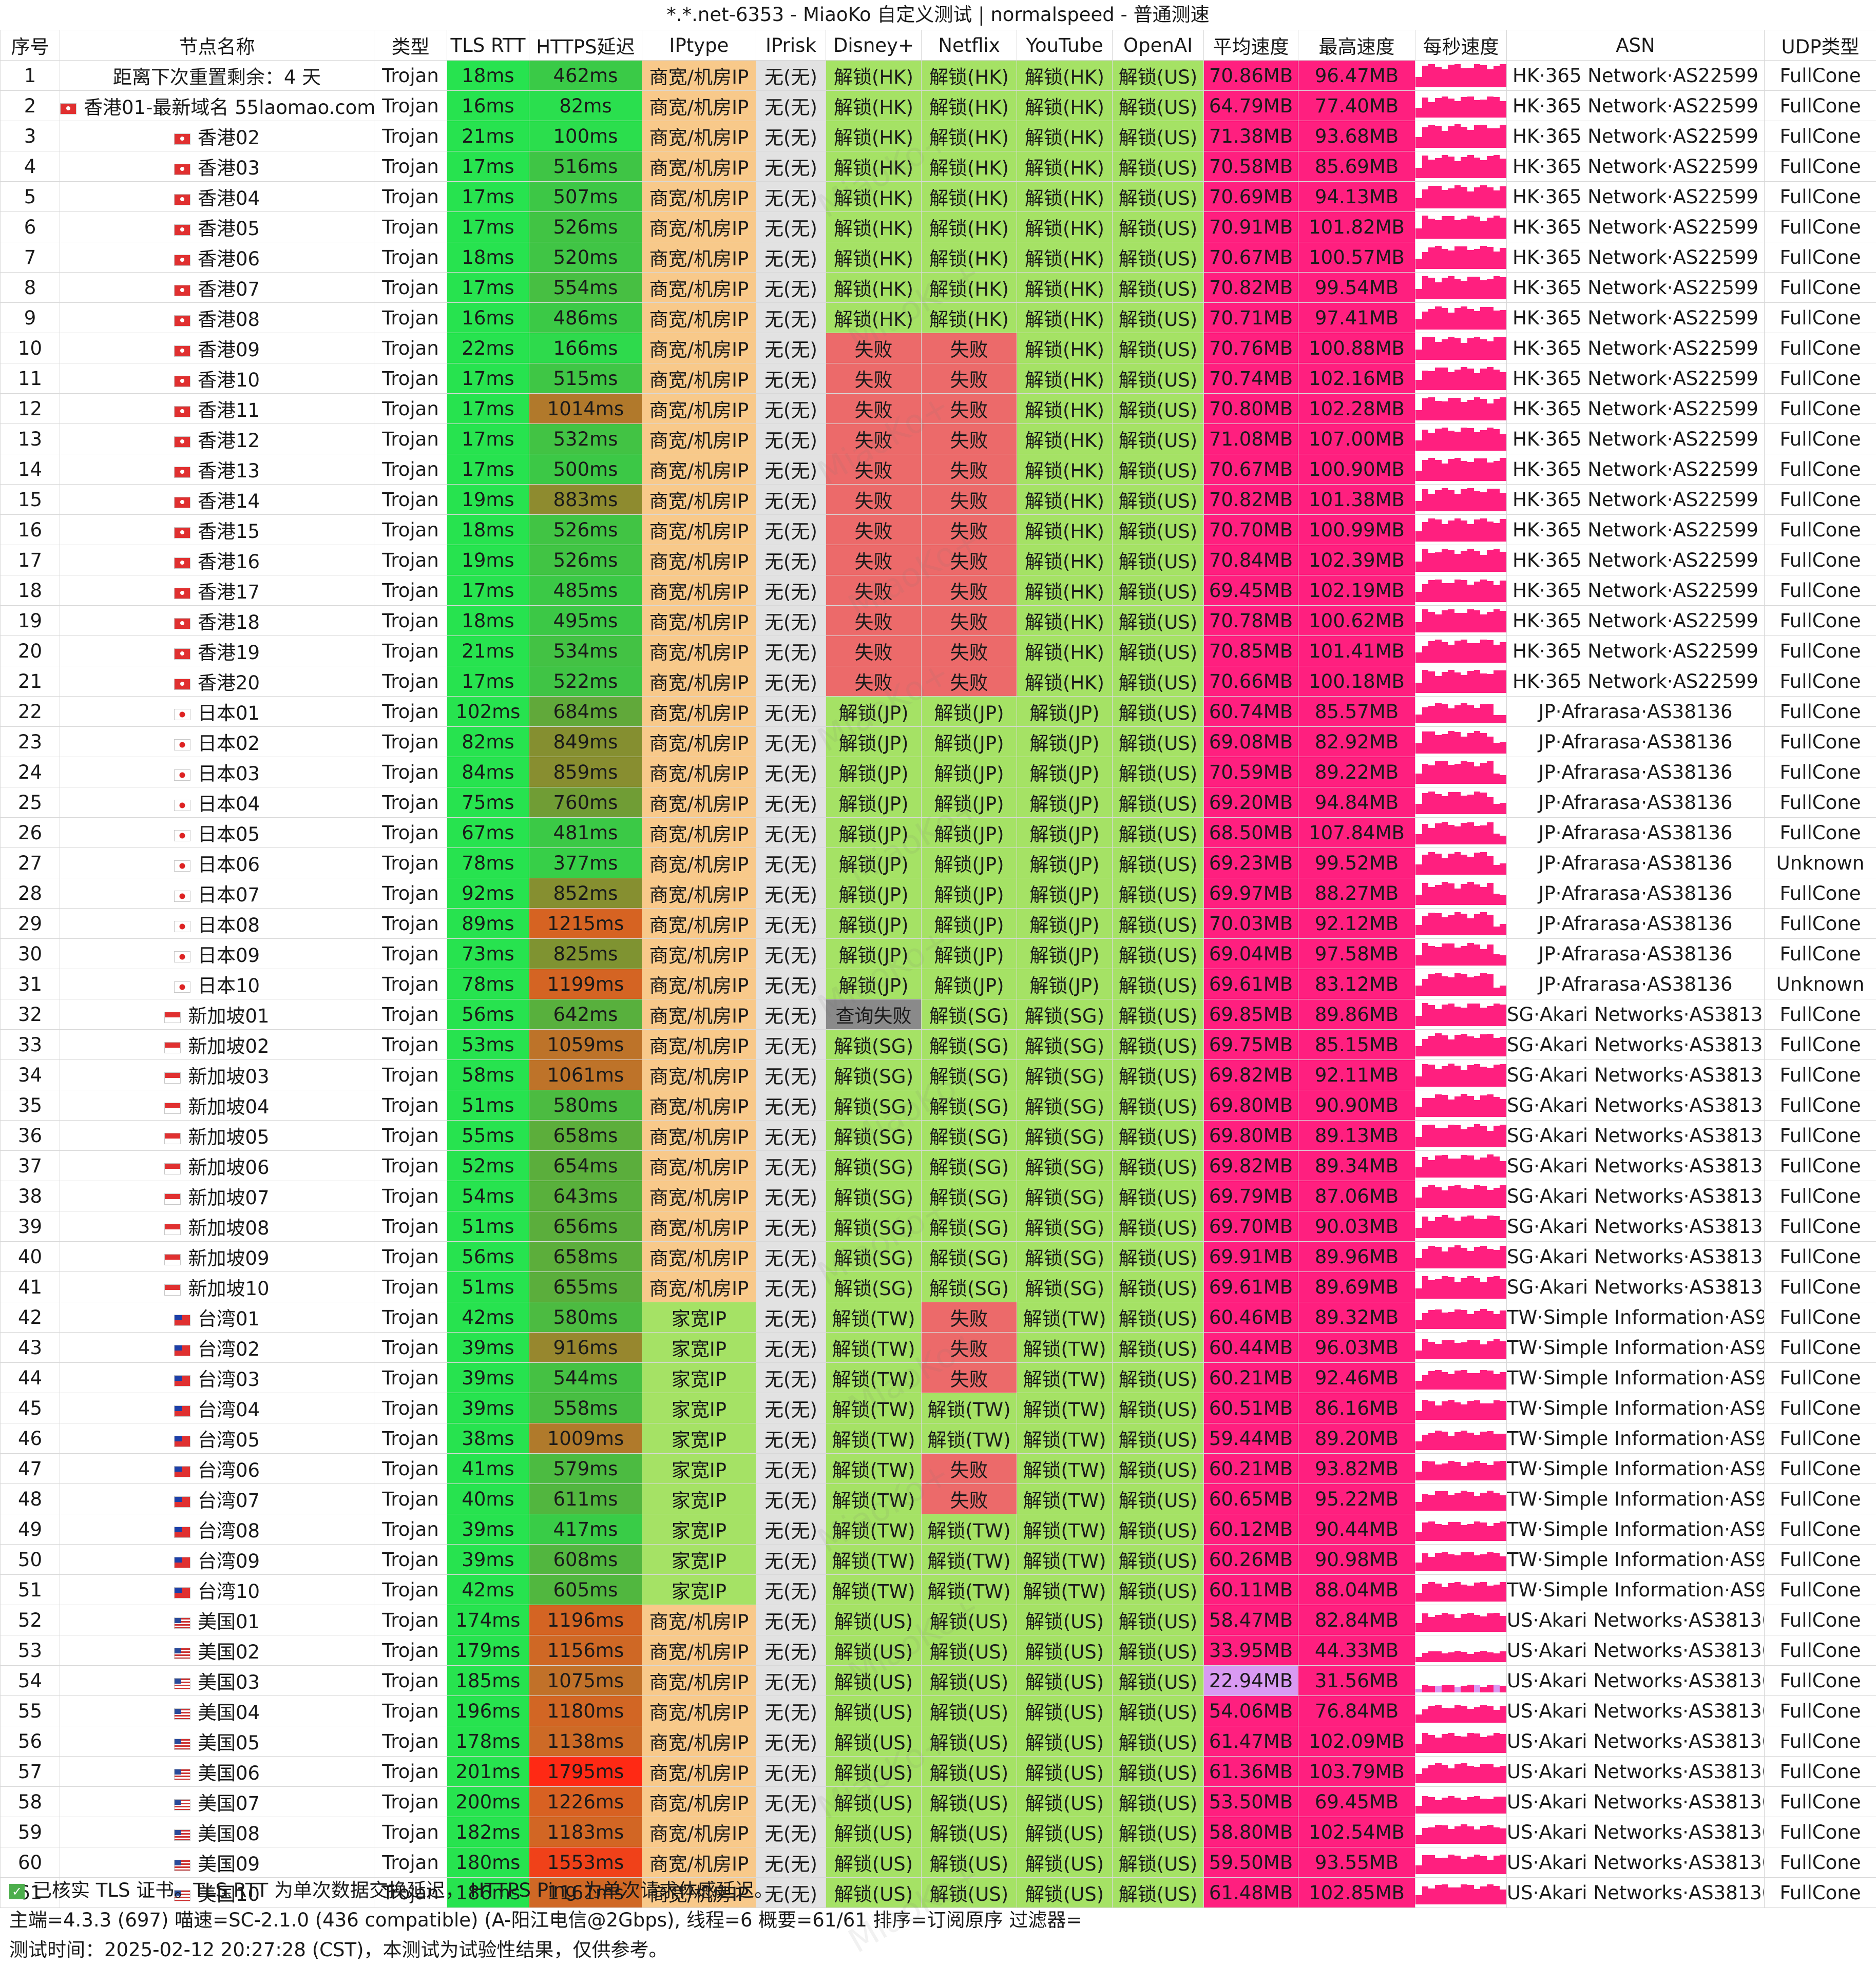  What do you see at coordinates (1158, 45) in the screenshot?
I see `col-header-openai: OpenAI` at bounding box center [1158, 45].